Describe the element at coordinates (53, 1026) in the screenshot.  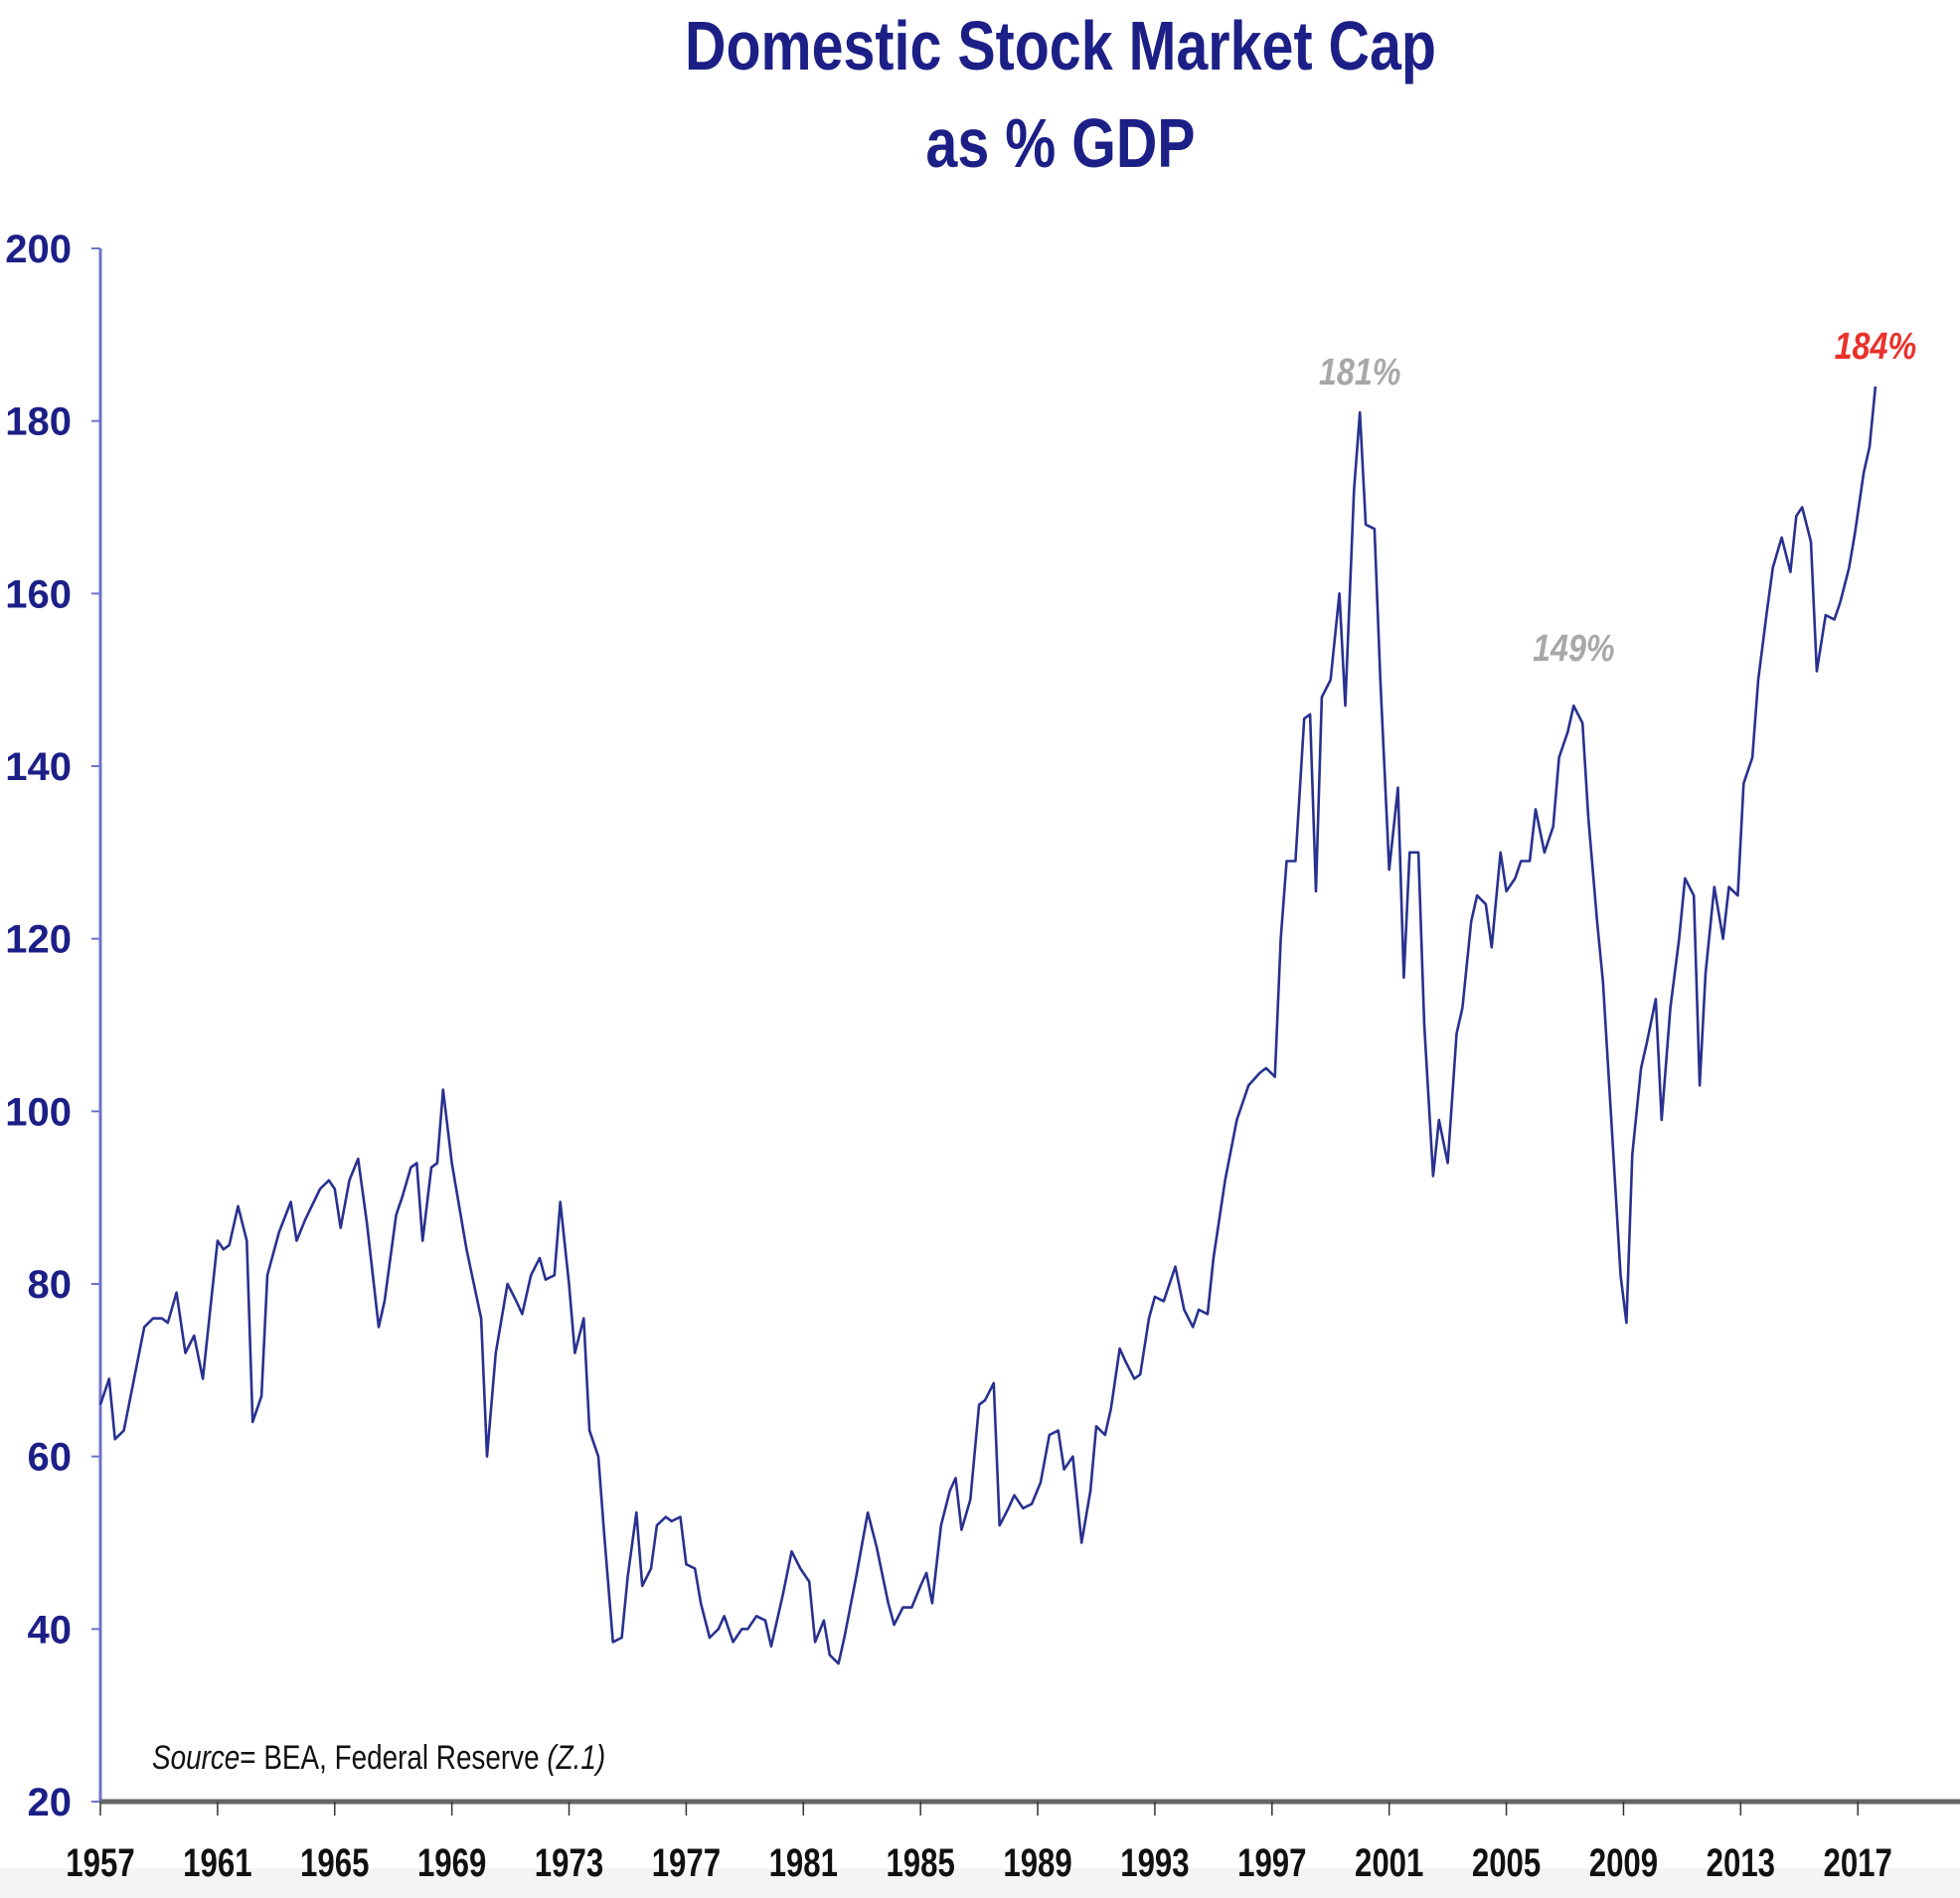
I see `y-axis: 20 40 60 80 100 120 140 160 180 200` at that location.